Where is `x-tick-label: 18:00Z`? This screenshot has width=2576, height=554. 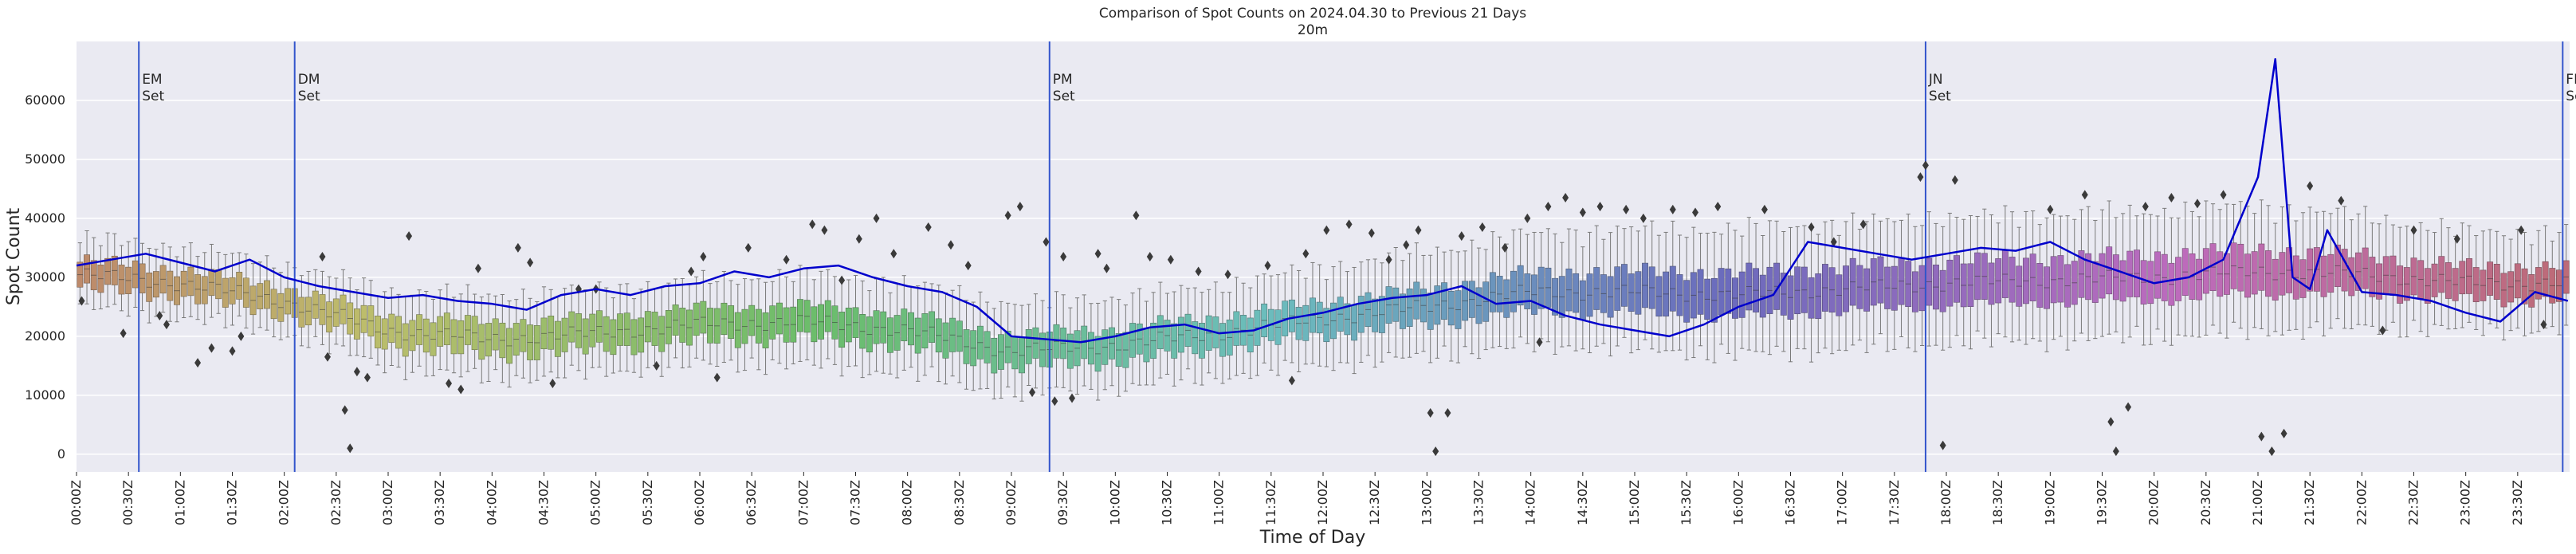
x-tick-label: 18:00Z is located at coordinates (1946, 502).